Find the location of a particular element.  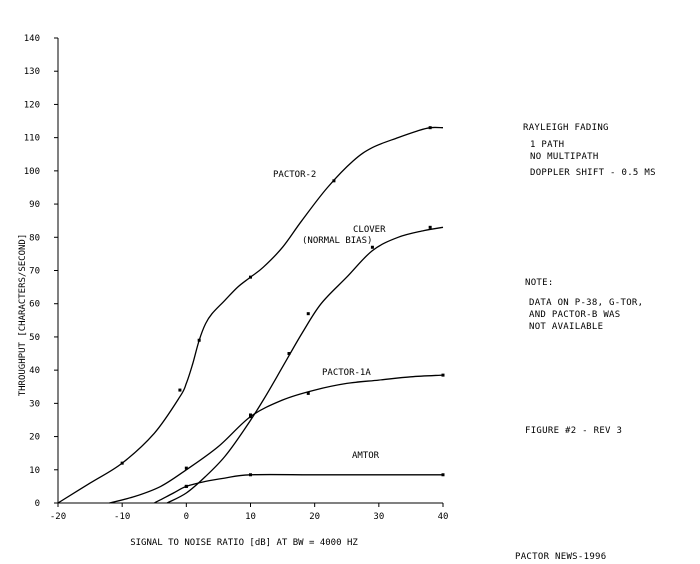

y-tick-label: 100 is located at coordinates (32, 172).